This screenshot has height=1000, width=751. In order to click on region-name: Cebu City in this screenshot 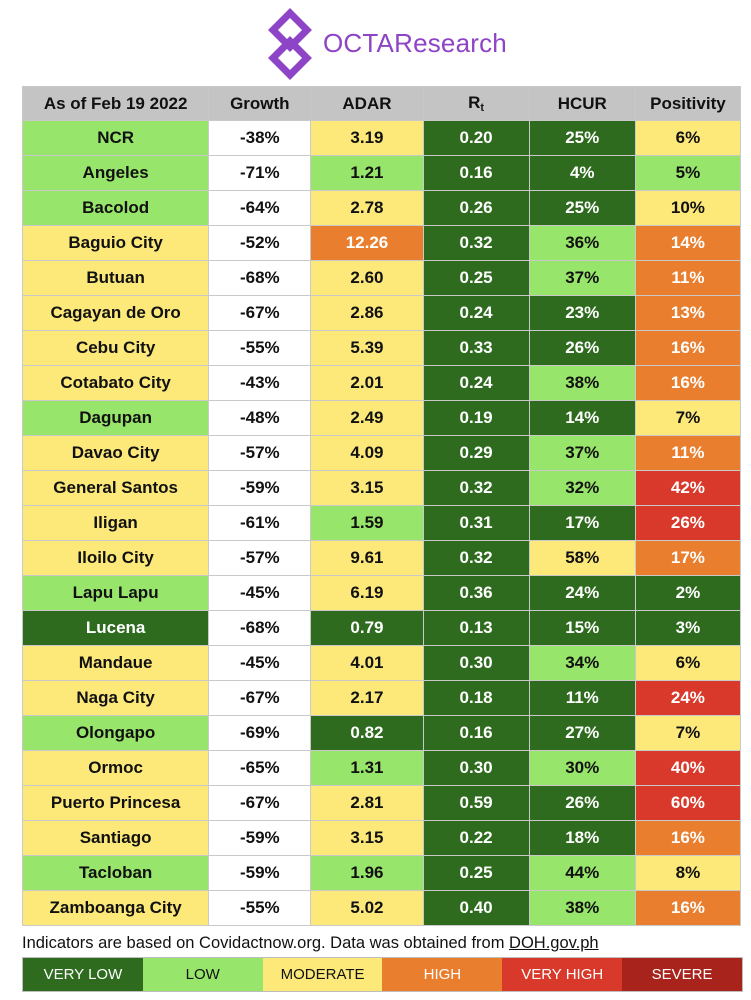, I will do `click(115, 348)`.